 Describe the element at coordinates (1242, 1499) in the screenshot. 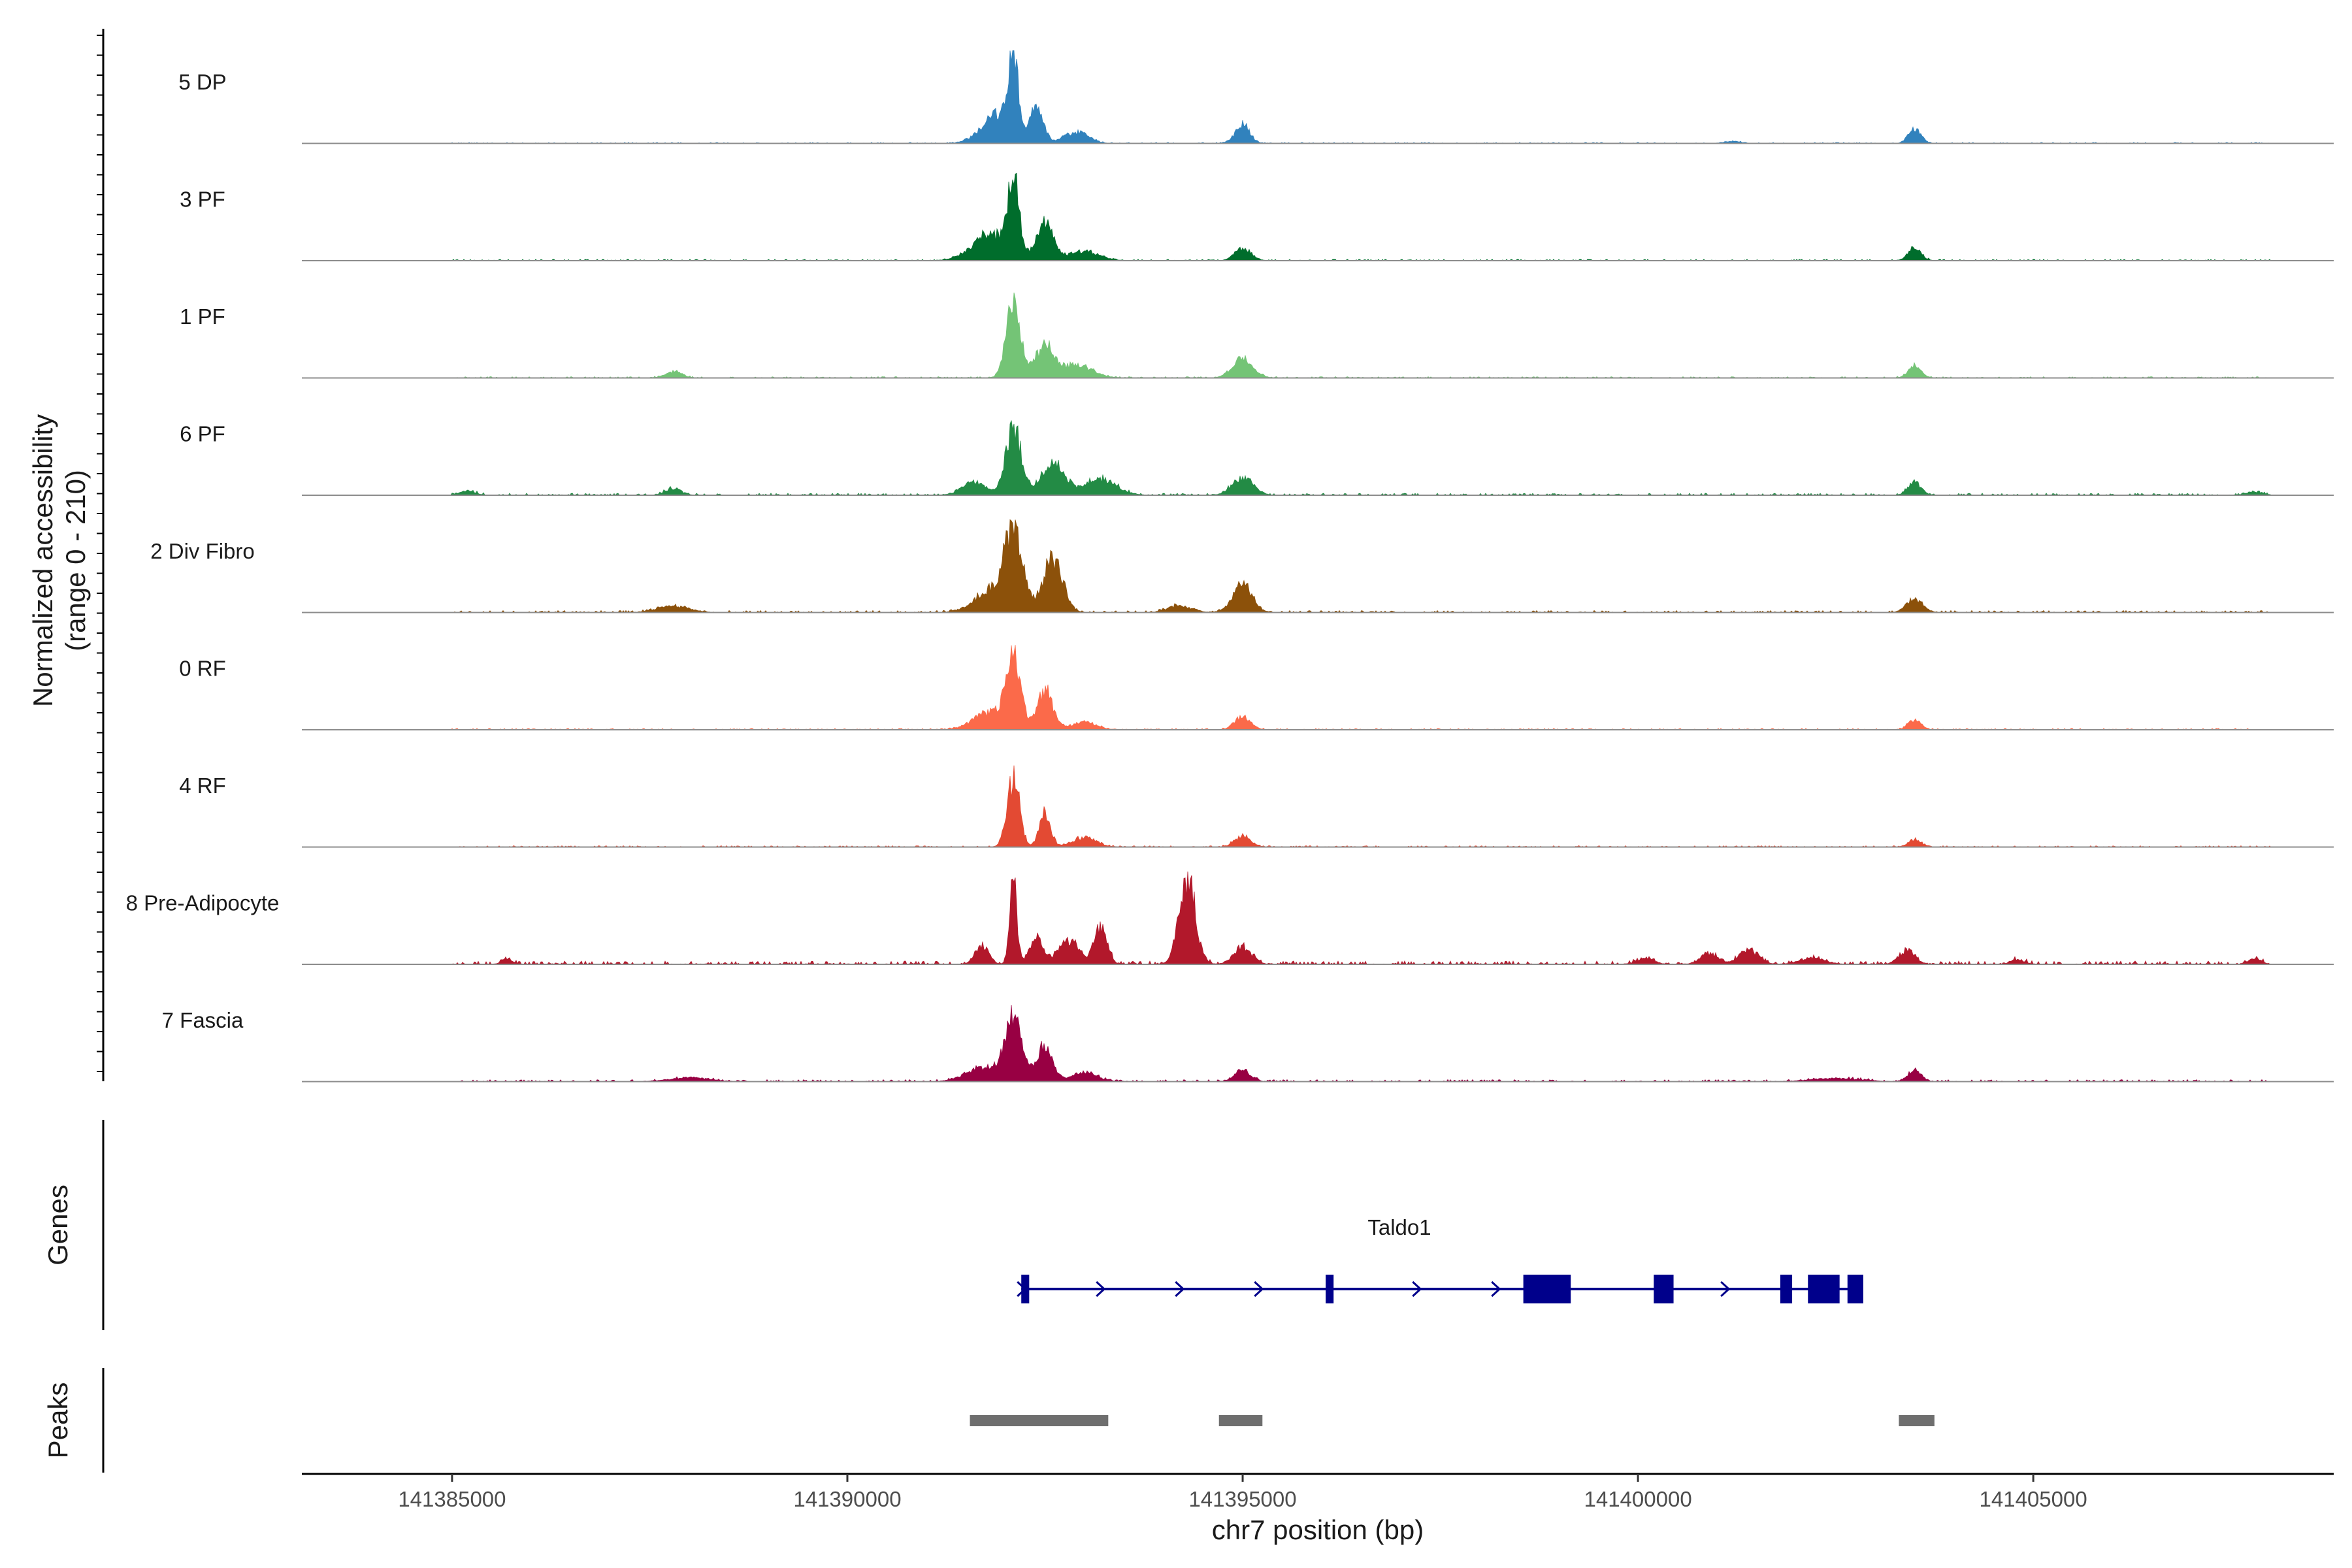

I see `x-tick-label: 141395000` at that location.